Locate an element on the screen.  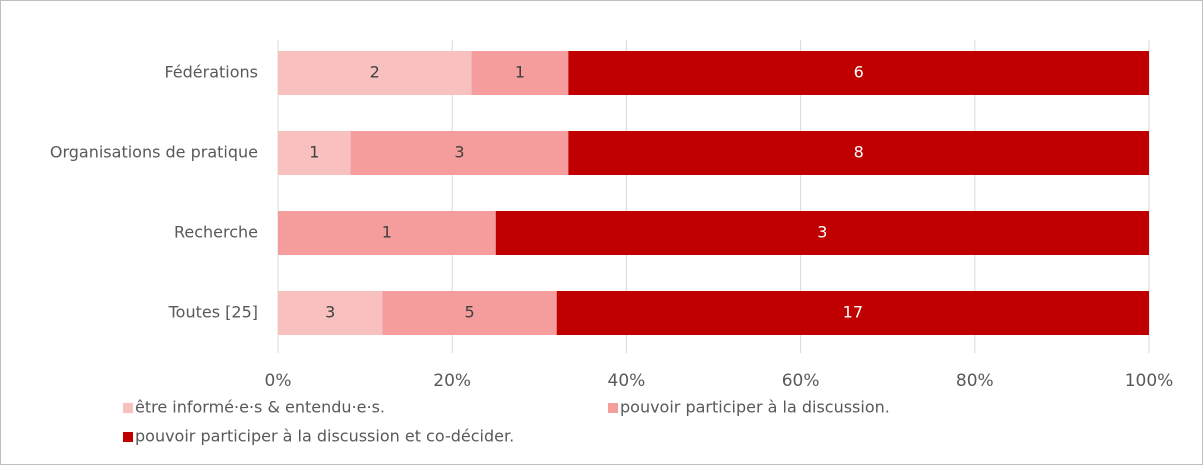
data-label: 5 is located at coordinates (470, 312).